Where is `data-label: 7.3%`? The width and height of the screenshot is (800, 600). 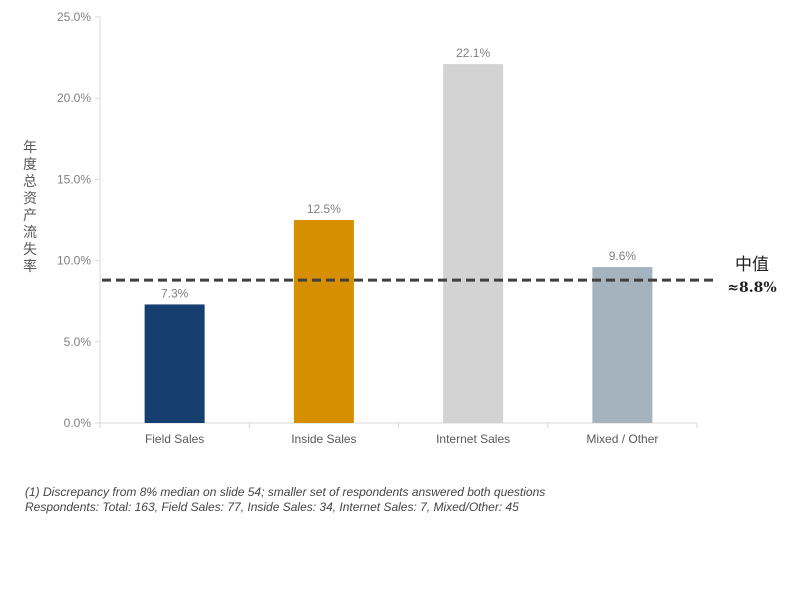
data-label: 7.3% is located at coordinates (175, 293).